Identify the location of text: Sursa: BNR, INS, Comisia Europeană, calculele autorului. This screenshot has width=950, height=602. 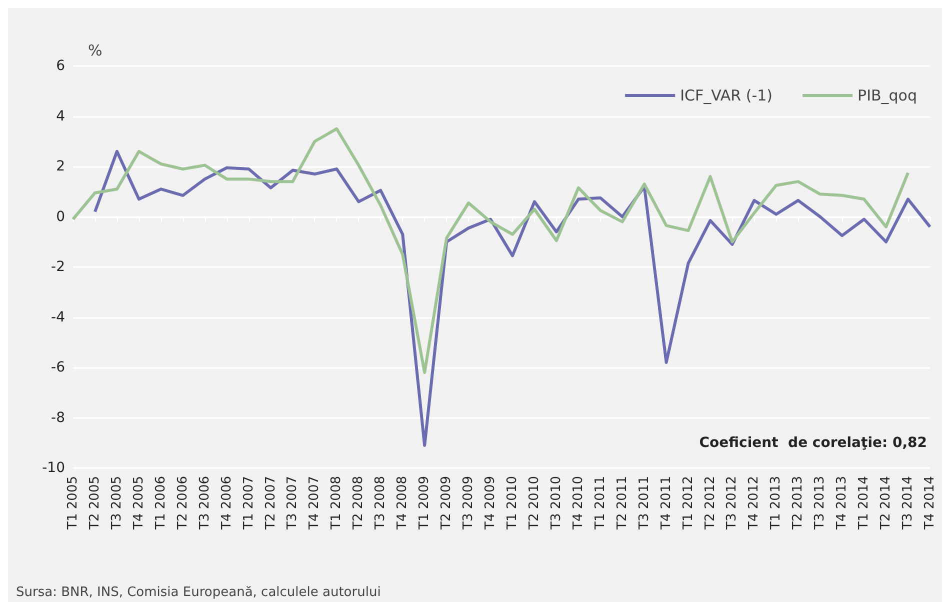
(198, 592).